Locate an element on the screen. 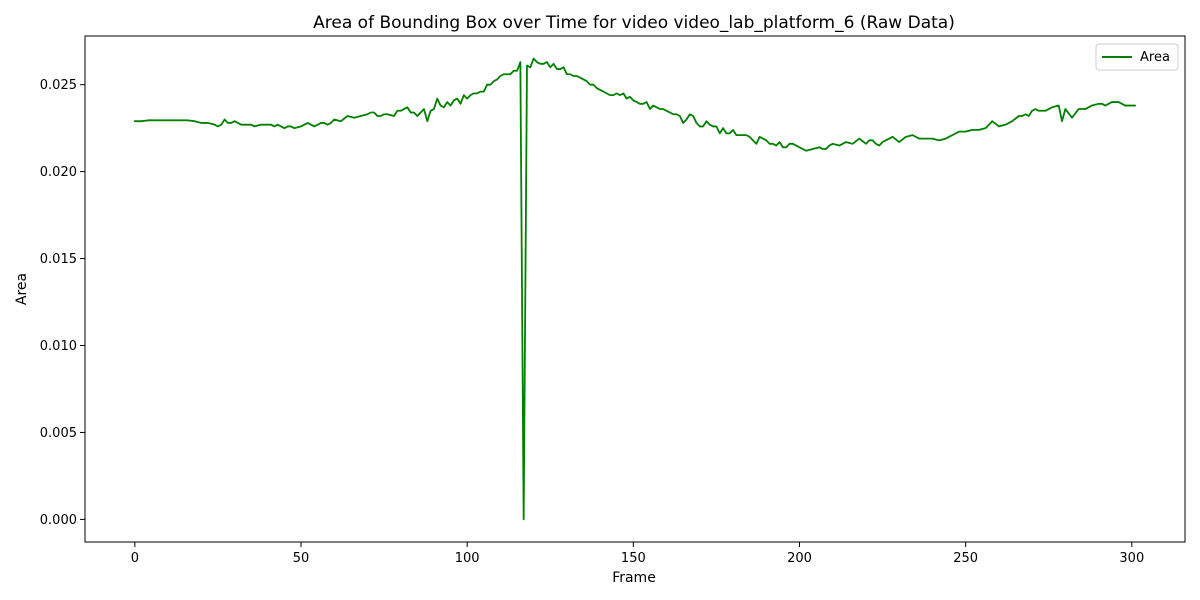 Image resolution: width=1200 pixels, height=600 pixels. x-tick-label: 0 is located at coordinates (135, 558).